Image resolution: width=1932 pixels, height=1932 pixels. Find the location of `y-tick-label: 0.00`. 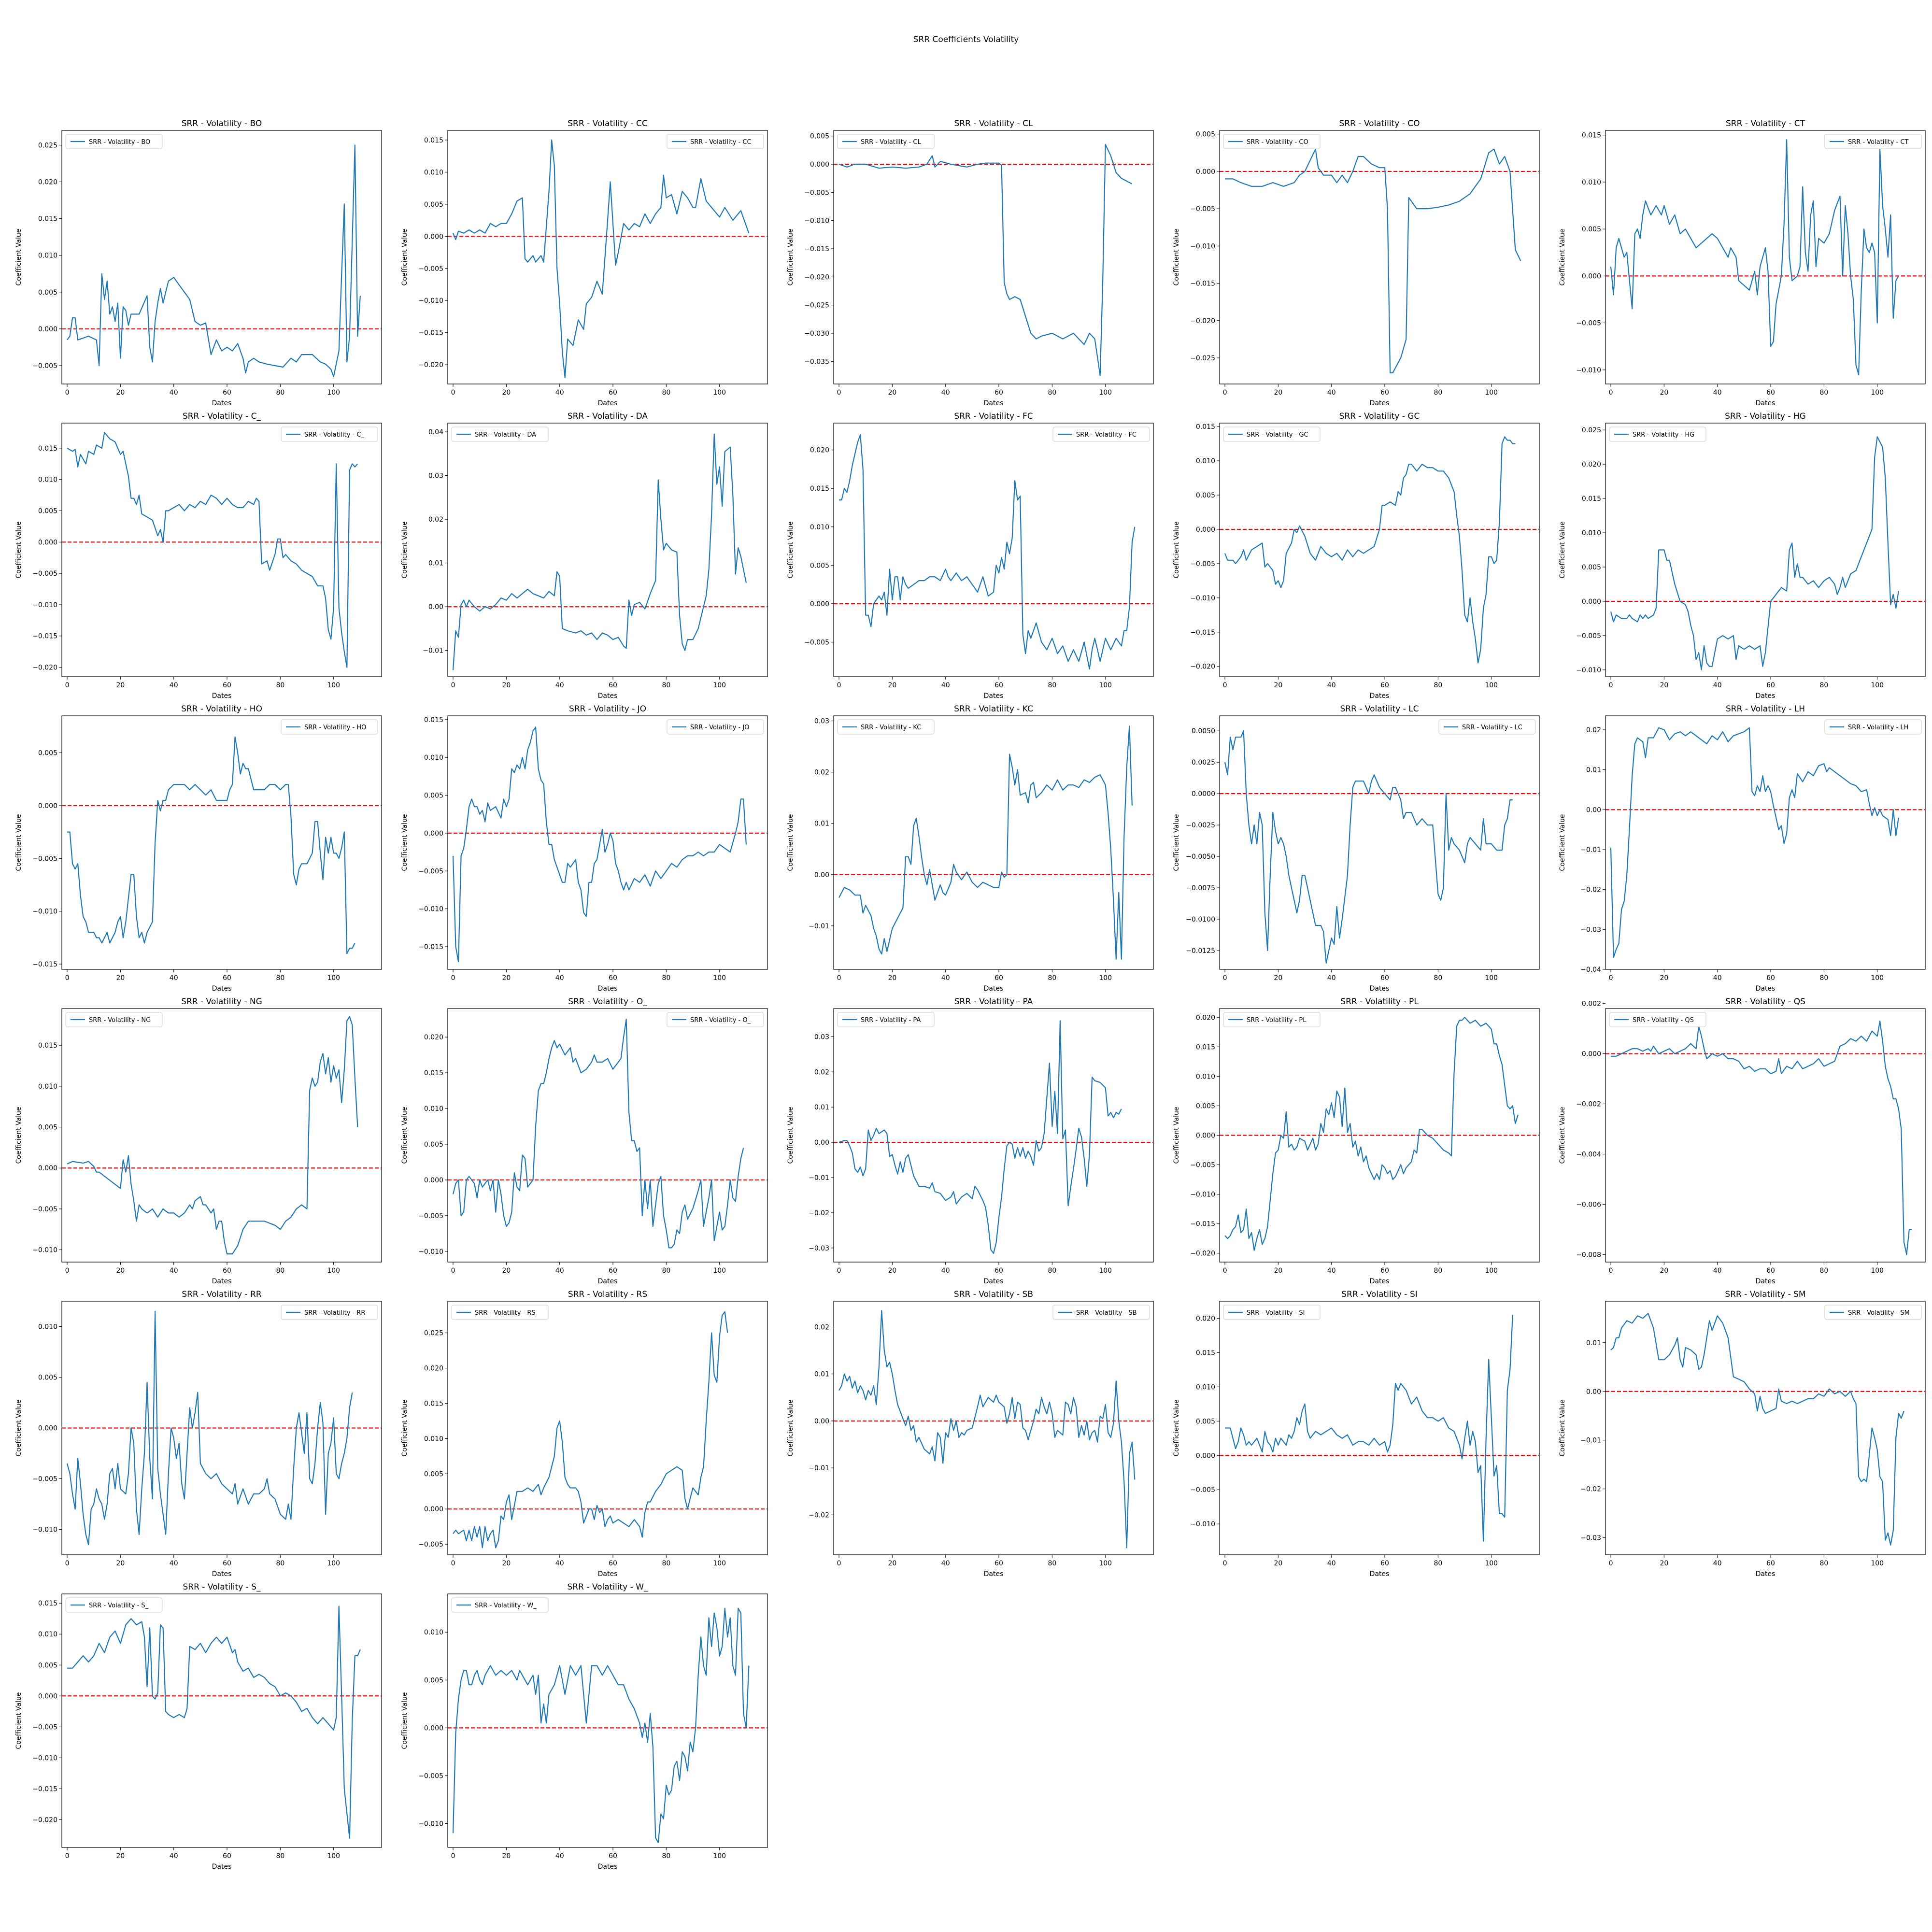

y-tick-label: 0.00 is located at coordinates (435, 607).